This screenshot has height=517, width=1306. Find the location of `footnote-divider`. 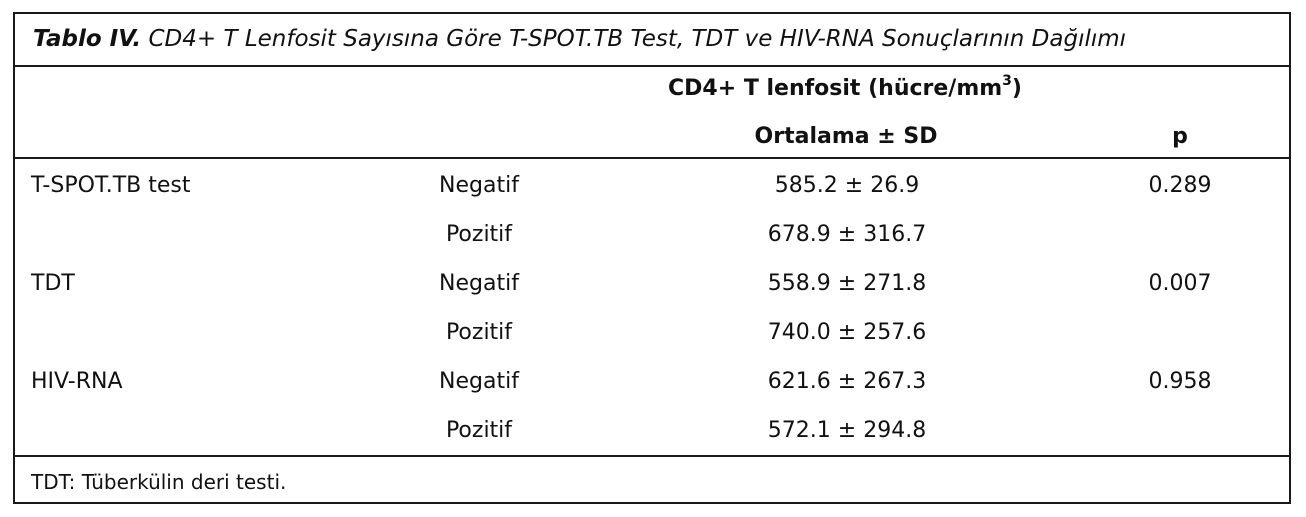

footnote-divider is located at coordinates (652, 456).